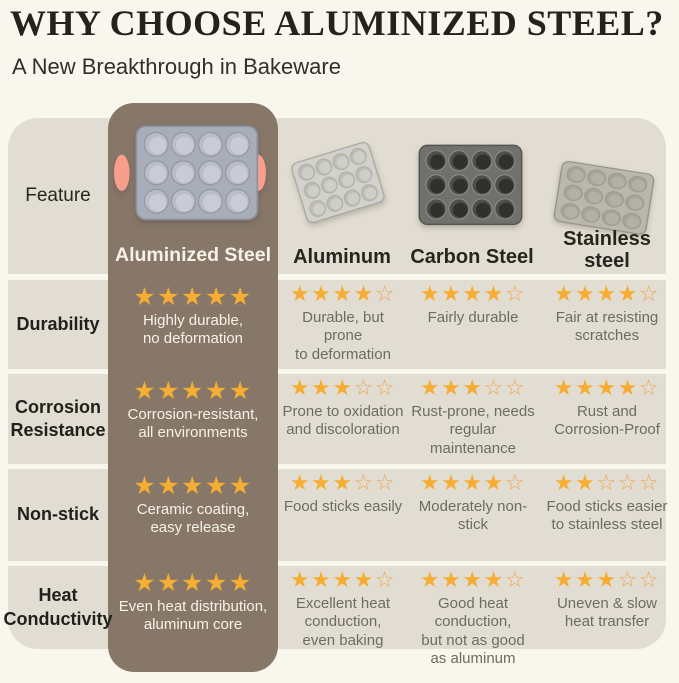 This screenshot has width=679, height=683. Describe the element at coordinates (193, 616) in the screenshot. I see `rating-description: Even heat distribution, aluminum core` at that location.